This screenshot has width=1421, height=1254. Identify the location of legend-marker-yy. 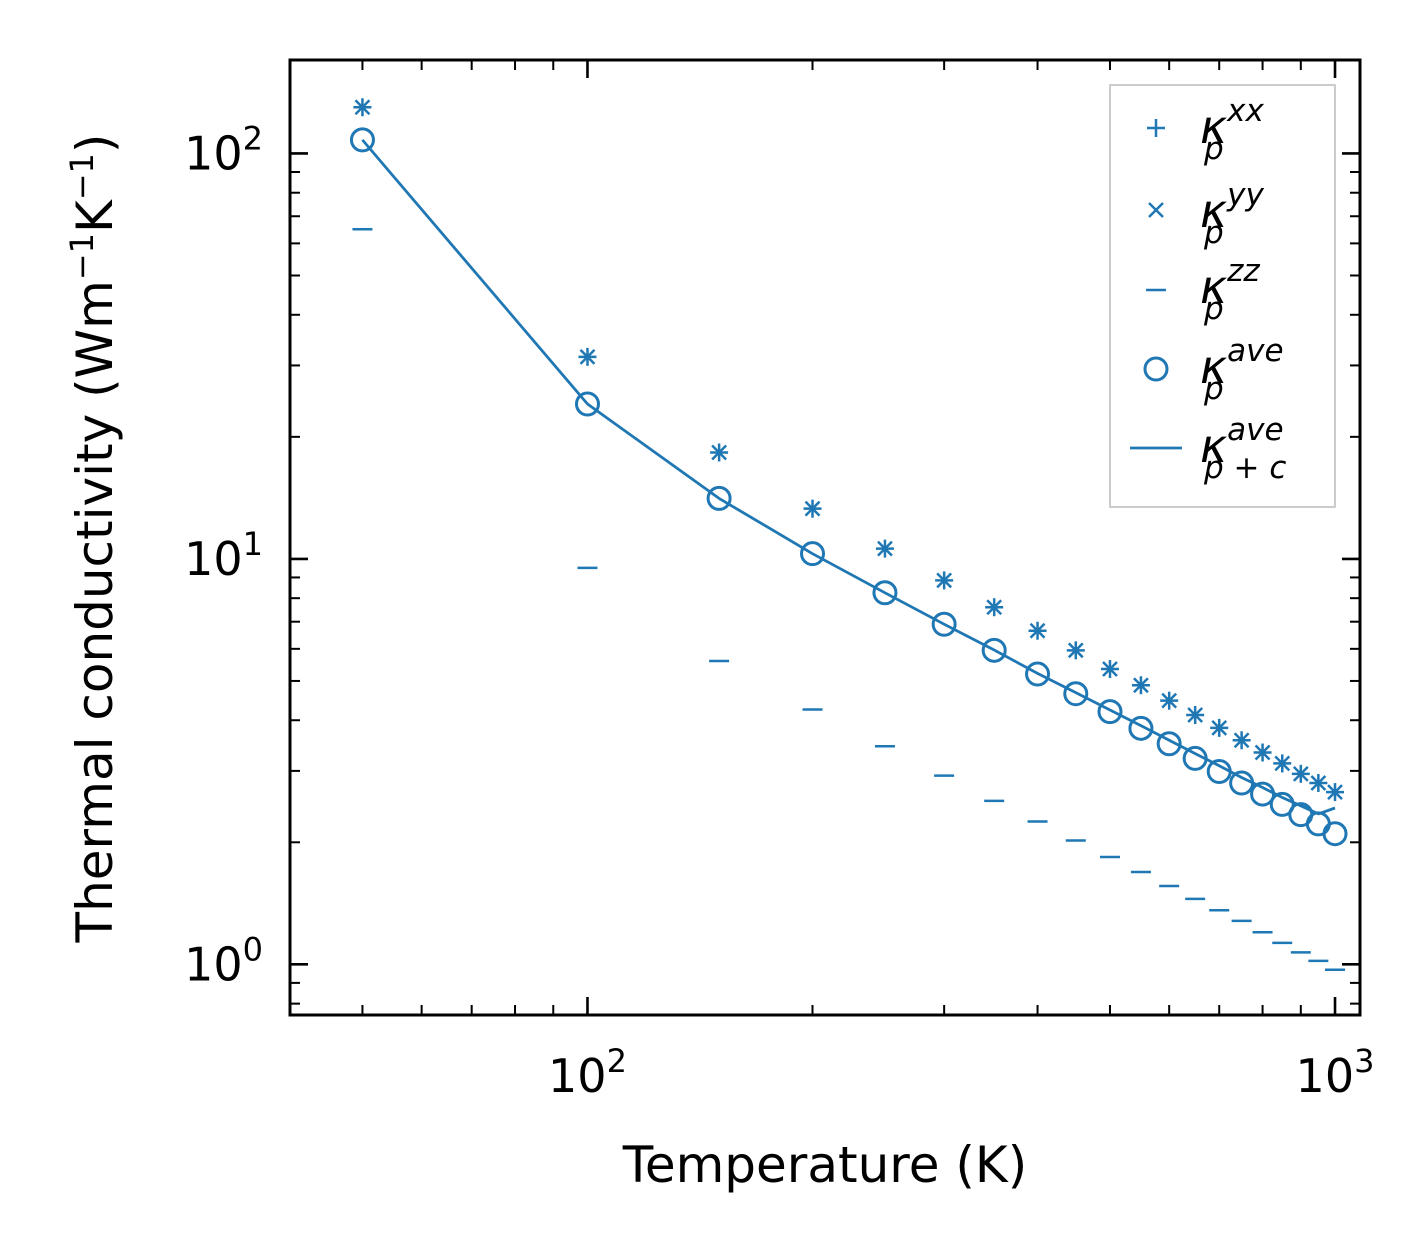
(1156, 210).